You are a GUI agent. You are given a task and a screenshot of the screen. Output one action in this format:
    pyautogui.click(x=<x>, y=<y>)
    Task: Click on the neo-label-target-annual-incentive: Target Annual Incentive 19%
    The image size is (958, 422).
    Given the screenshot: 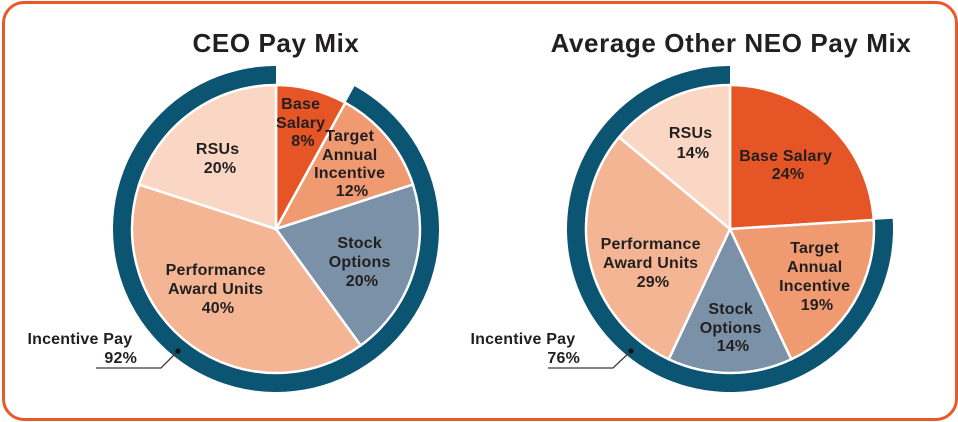 What is the action you would take?
    pyautogui.click(x=817, y=277)
    